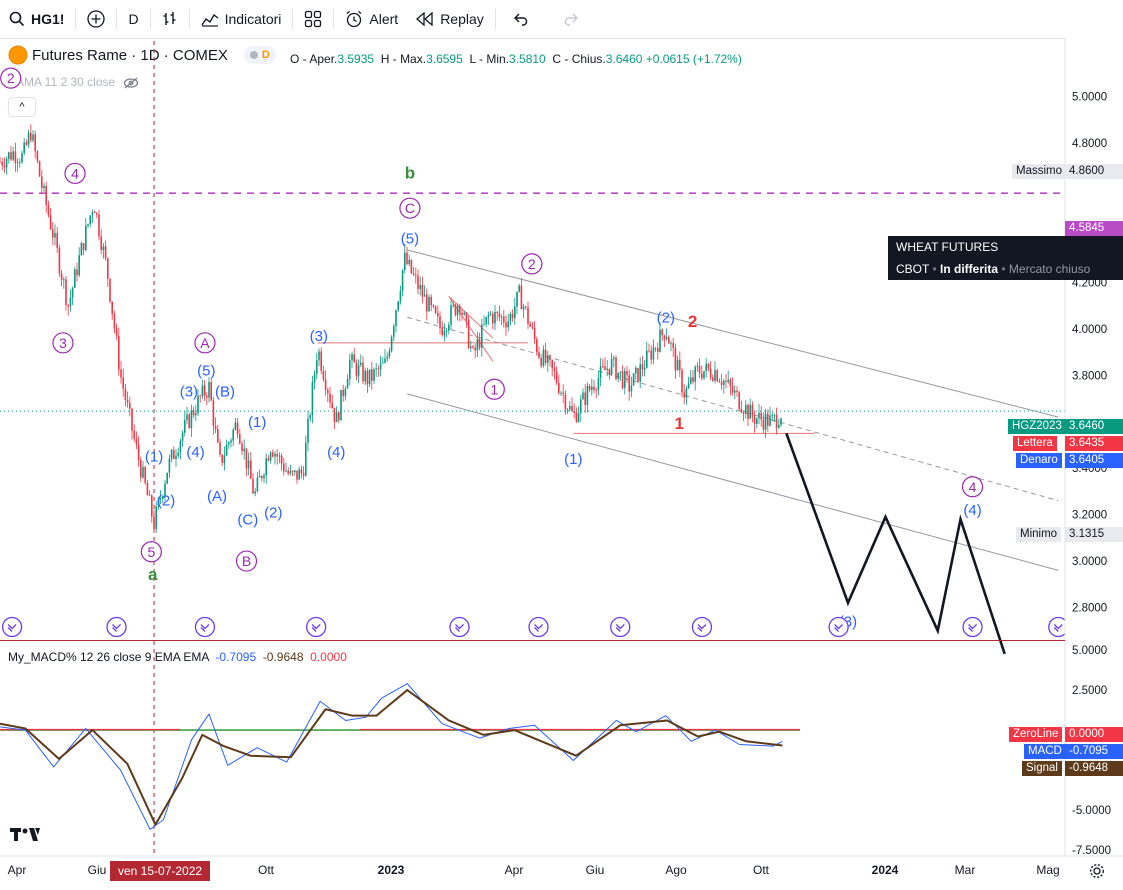 This screenshot has height=890, width=1123. What do you see at coordinates (371, 19) in the screenshot?
I see `alert-button: Alert` at bounding box center [371, 19].